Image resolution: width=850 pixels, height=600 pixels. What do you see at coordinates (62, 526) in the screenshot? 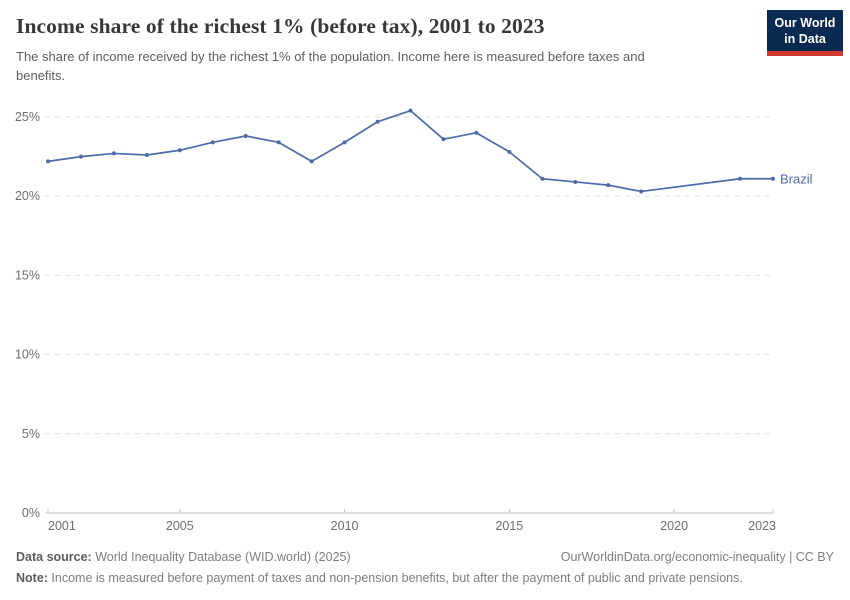
I see `x-axis-tick-label: 2001` at bounding box center [62, 526].